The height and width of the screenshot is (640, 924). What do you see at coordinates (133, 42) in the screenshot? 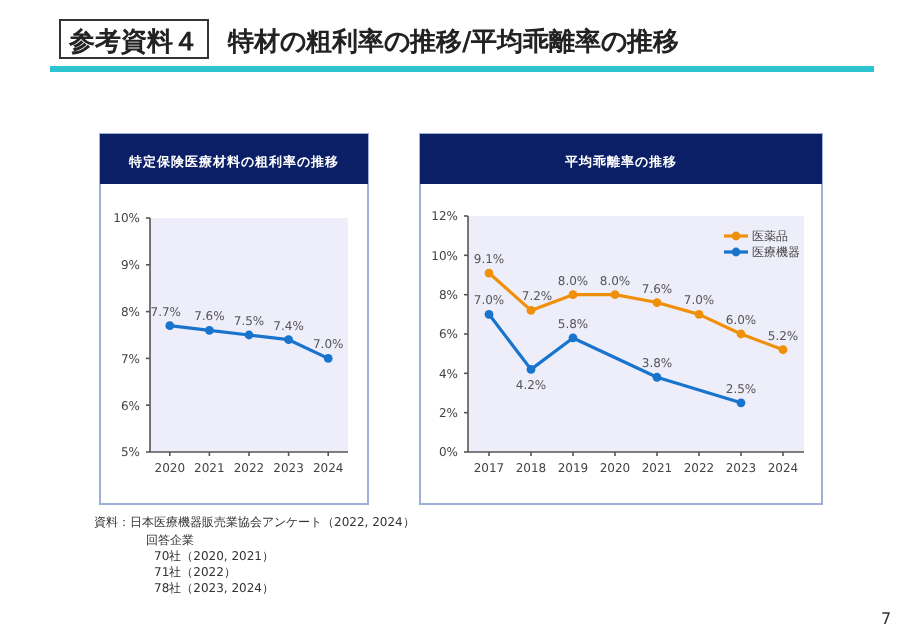
I see `text: 参考資料４` at bounding box center [133, 42].